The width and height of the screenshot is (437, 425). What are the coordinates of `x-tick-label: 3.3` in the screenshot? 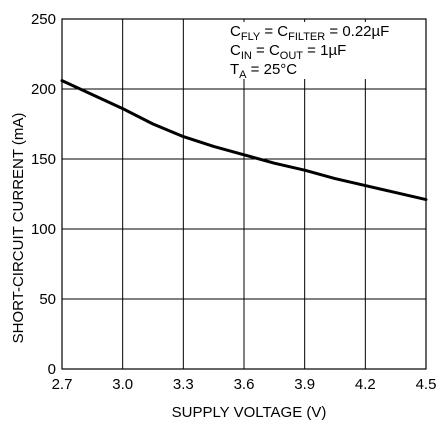 It's located at (183, 384).